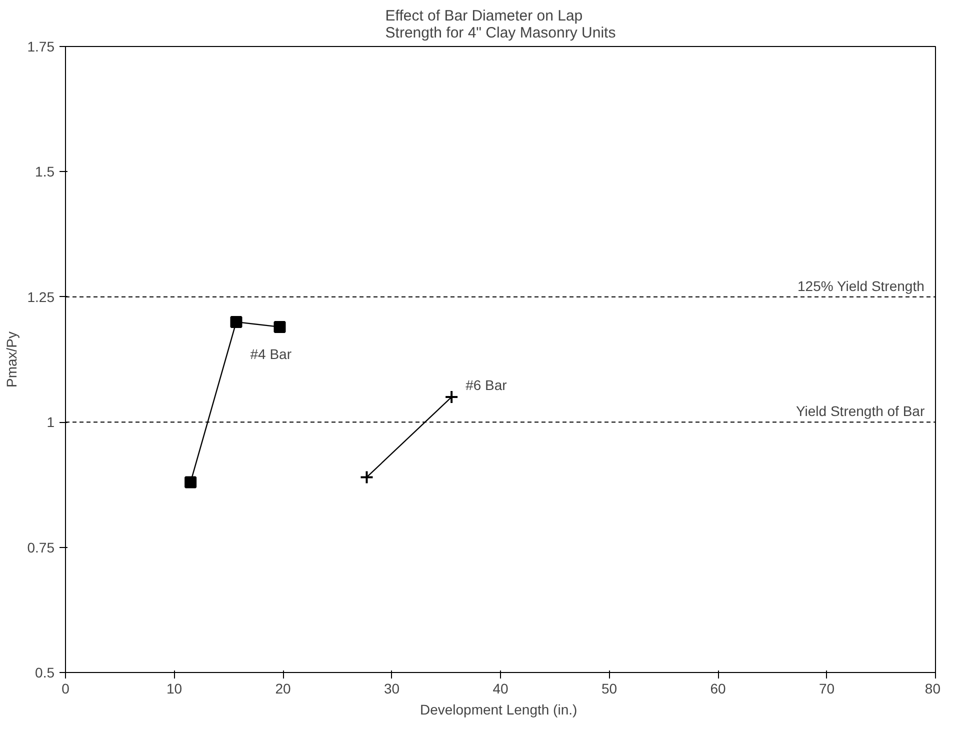 This screenshot has width=954, height=741. Describe the element at coordinates (11, 359) in the screenshot. I see `y-axis-title: Pmax/Py` at that location.